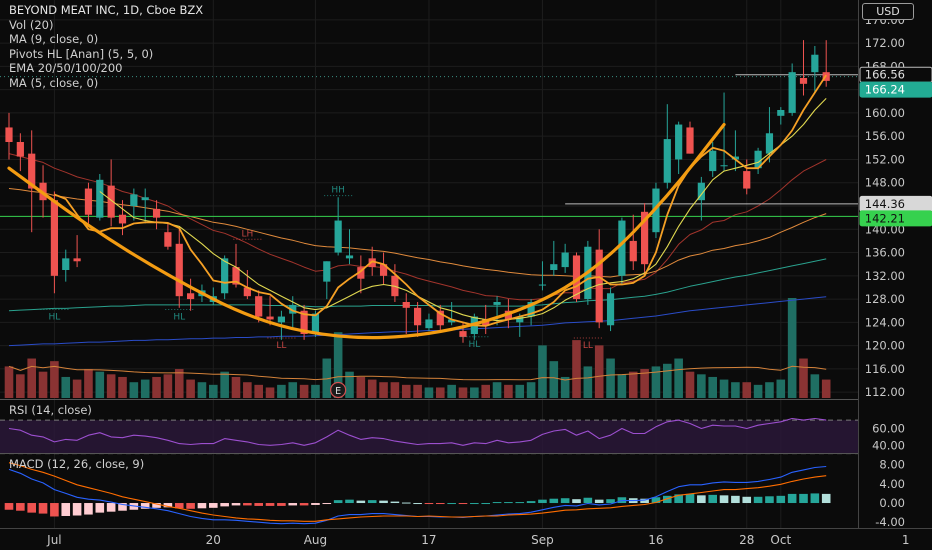 This screenshot has width=932, height=550. Describe the element at coordinates (746, 540) in the screenshot. I see `time-axis-label: 28` at that location.